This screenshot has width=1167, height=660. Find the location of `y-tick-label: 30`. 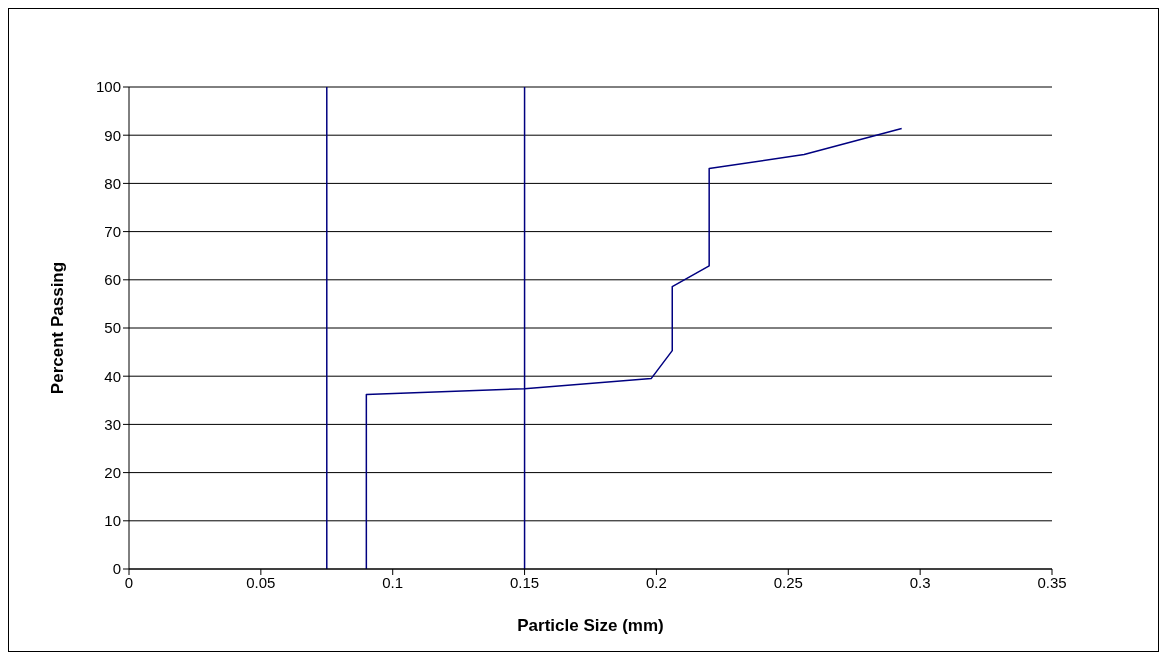

y-tick-label: 30 is located at coordinates (112, 424).